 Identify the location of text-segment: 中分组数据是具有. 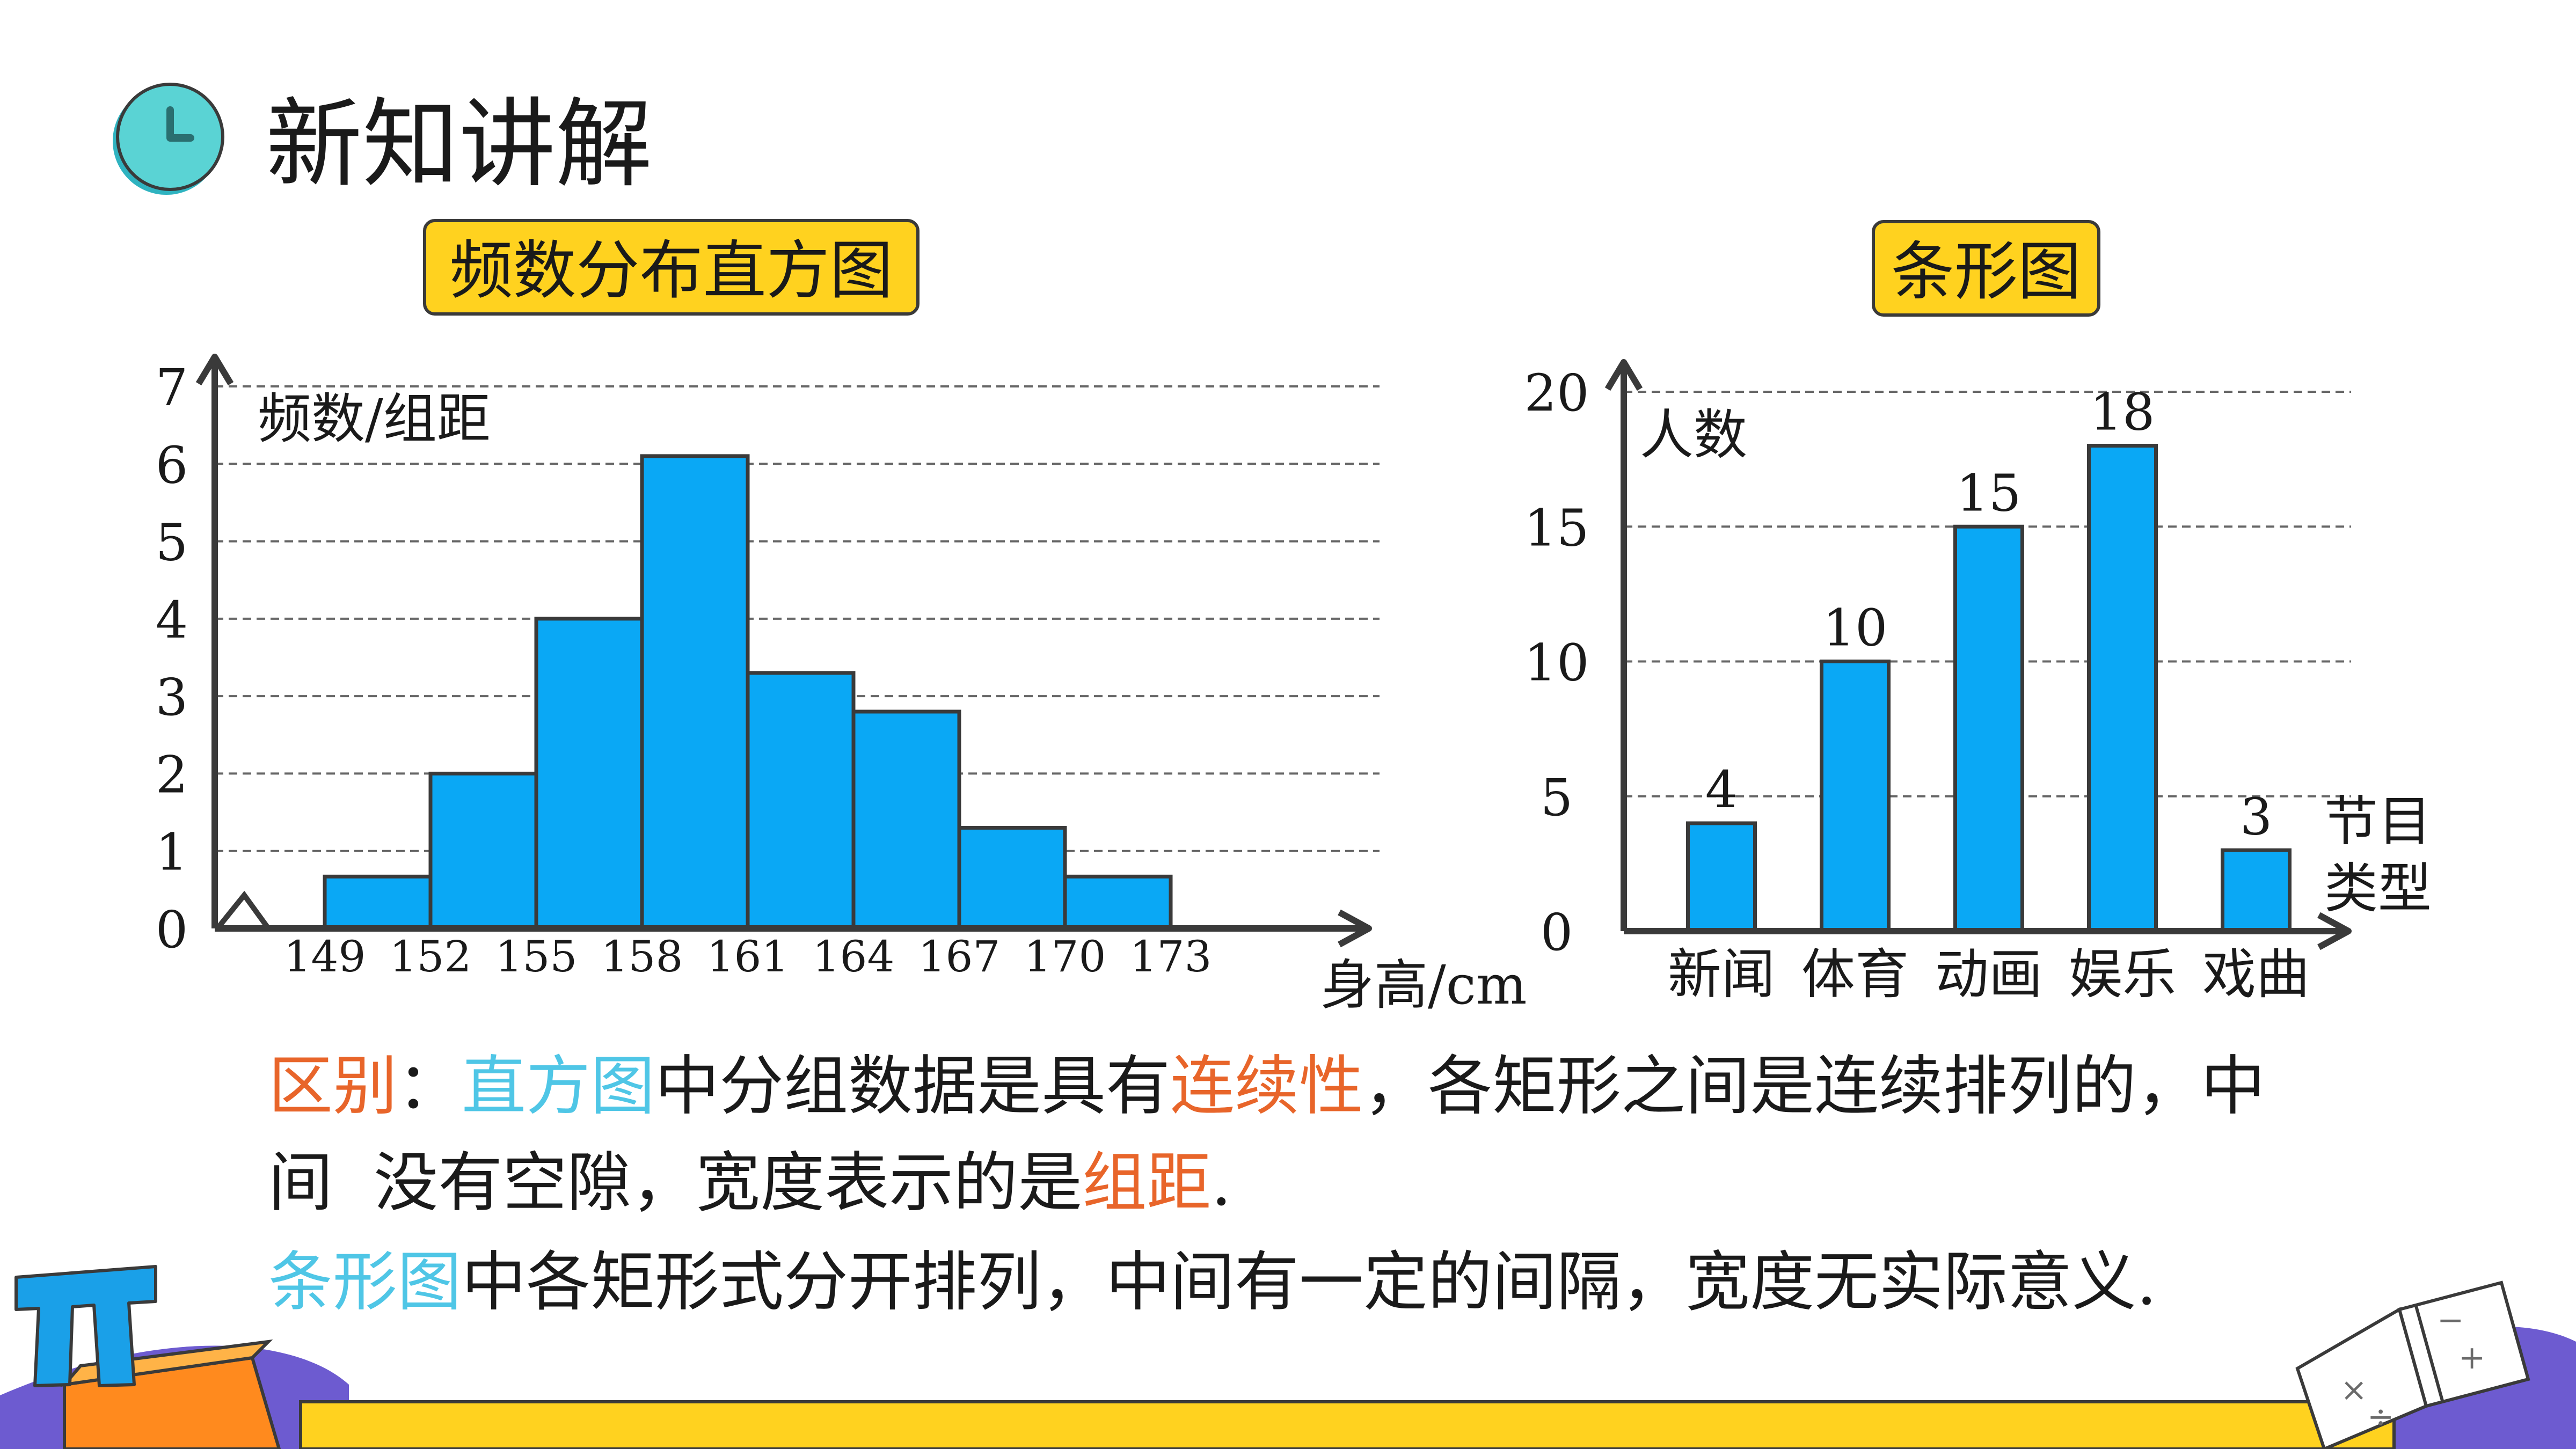
(912, 1086).